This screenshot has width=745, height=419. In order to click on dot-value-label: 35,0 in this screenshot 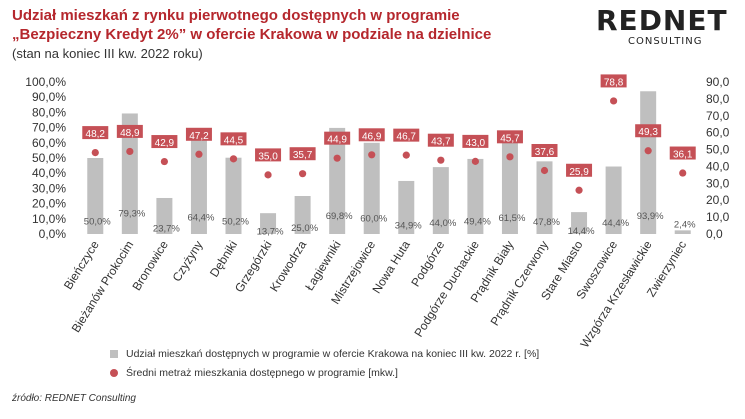, I will do `click(268, 156)`.